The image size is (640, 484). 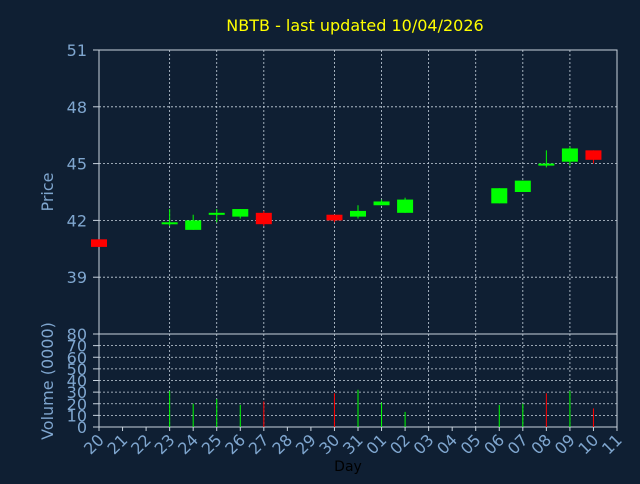 I want to click on price-y-tick-labels: 39 42 45 48 51, so click(x=83, y=164).